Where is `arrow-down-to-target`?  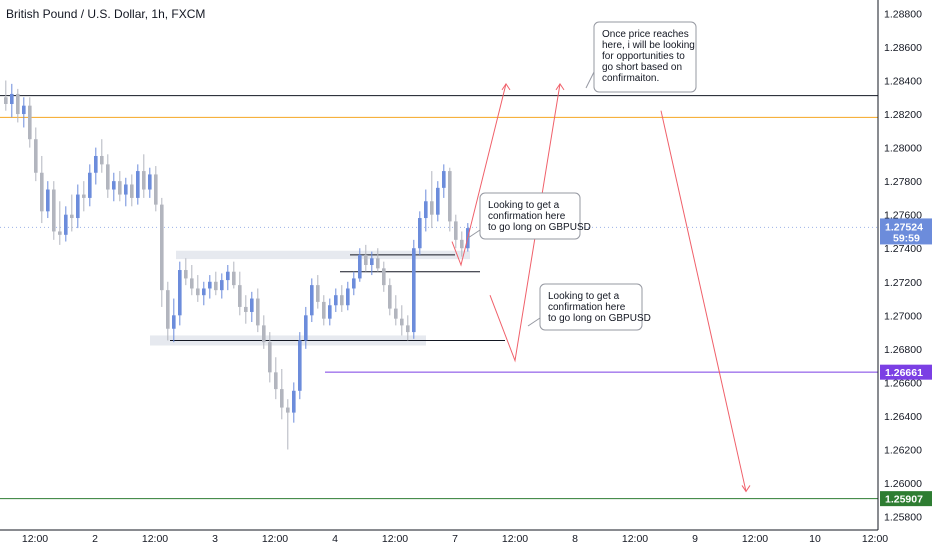
arrow-down-to-target is located at coordinates (703, 301).